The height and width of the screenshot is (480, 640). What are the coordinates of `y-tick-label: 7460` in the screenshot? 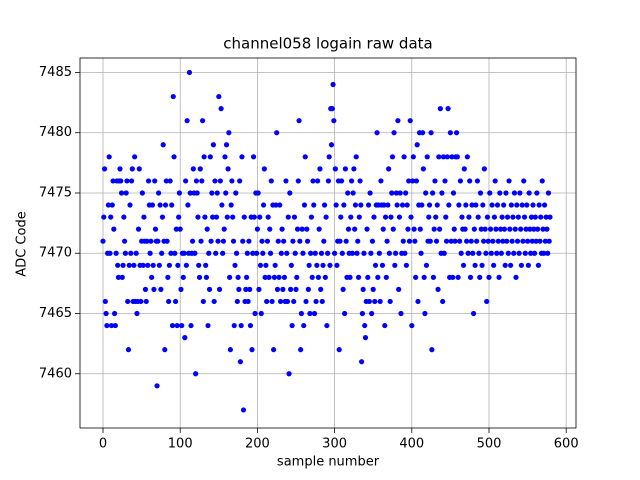 It's located at (55, 373).